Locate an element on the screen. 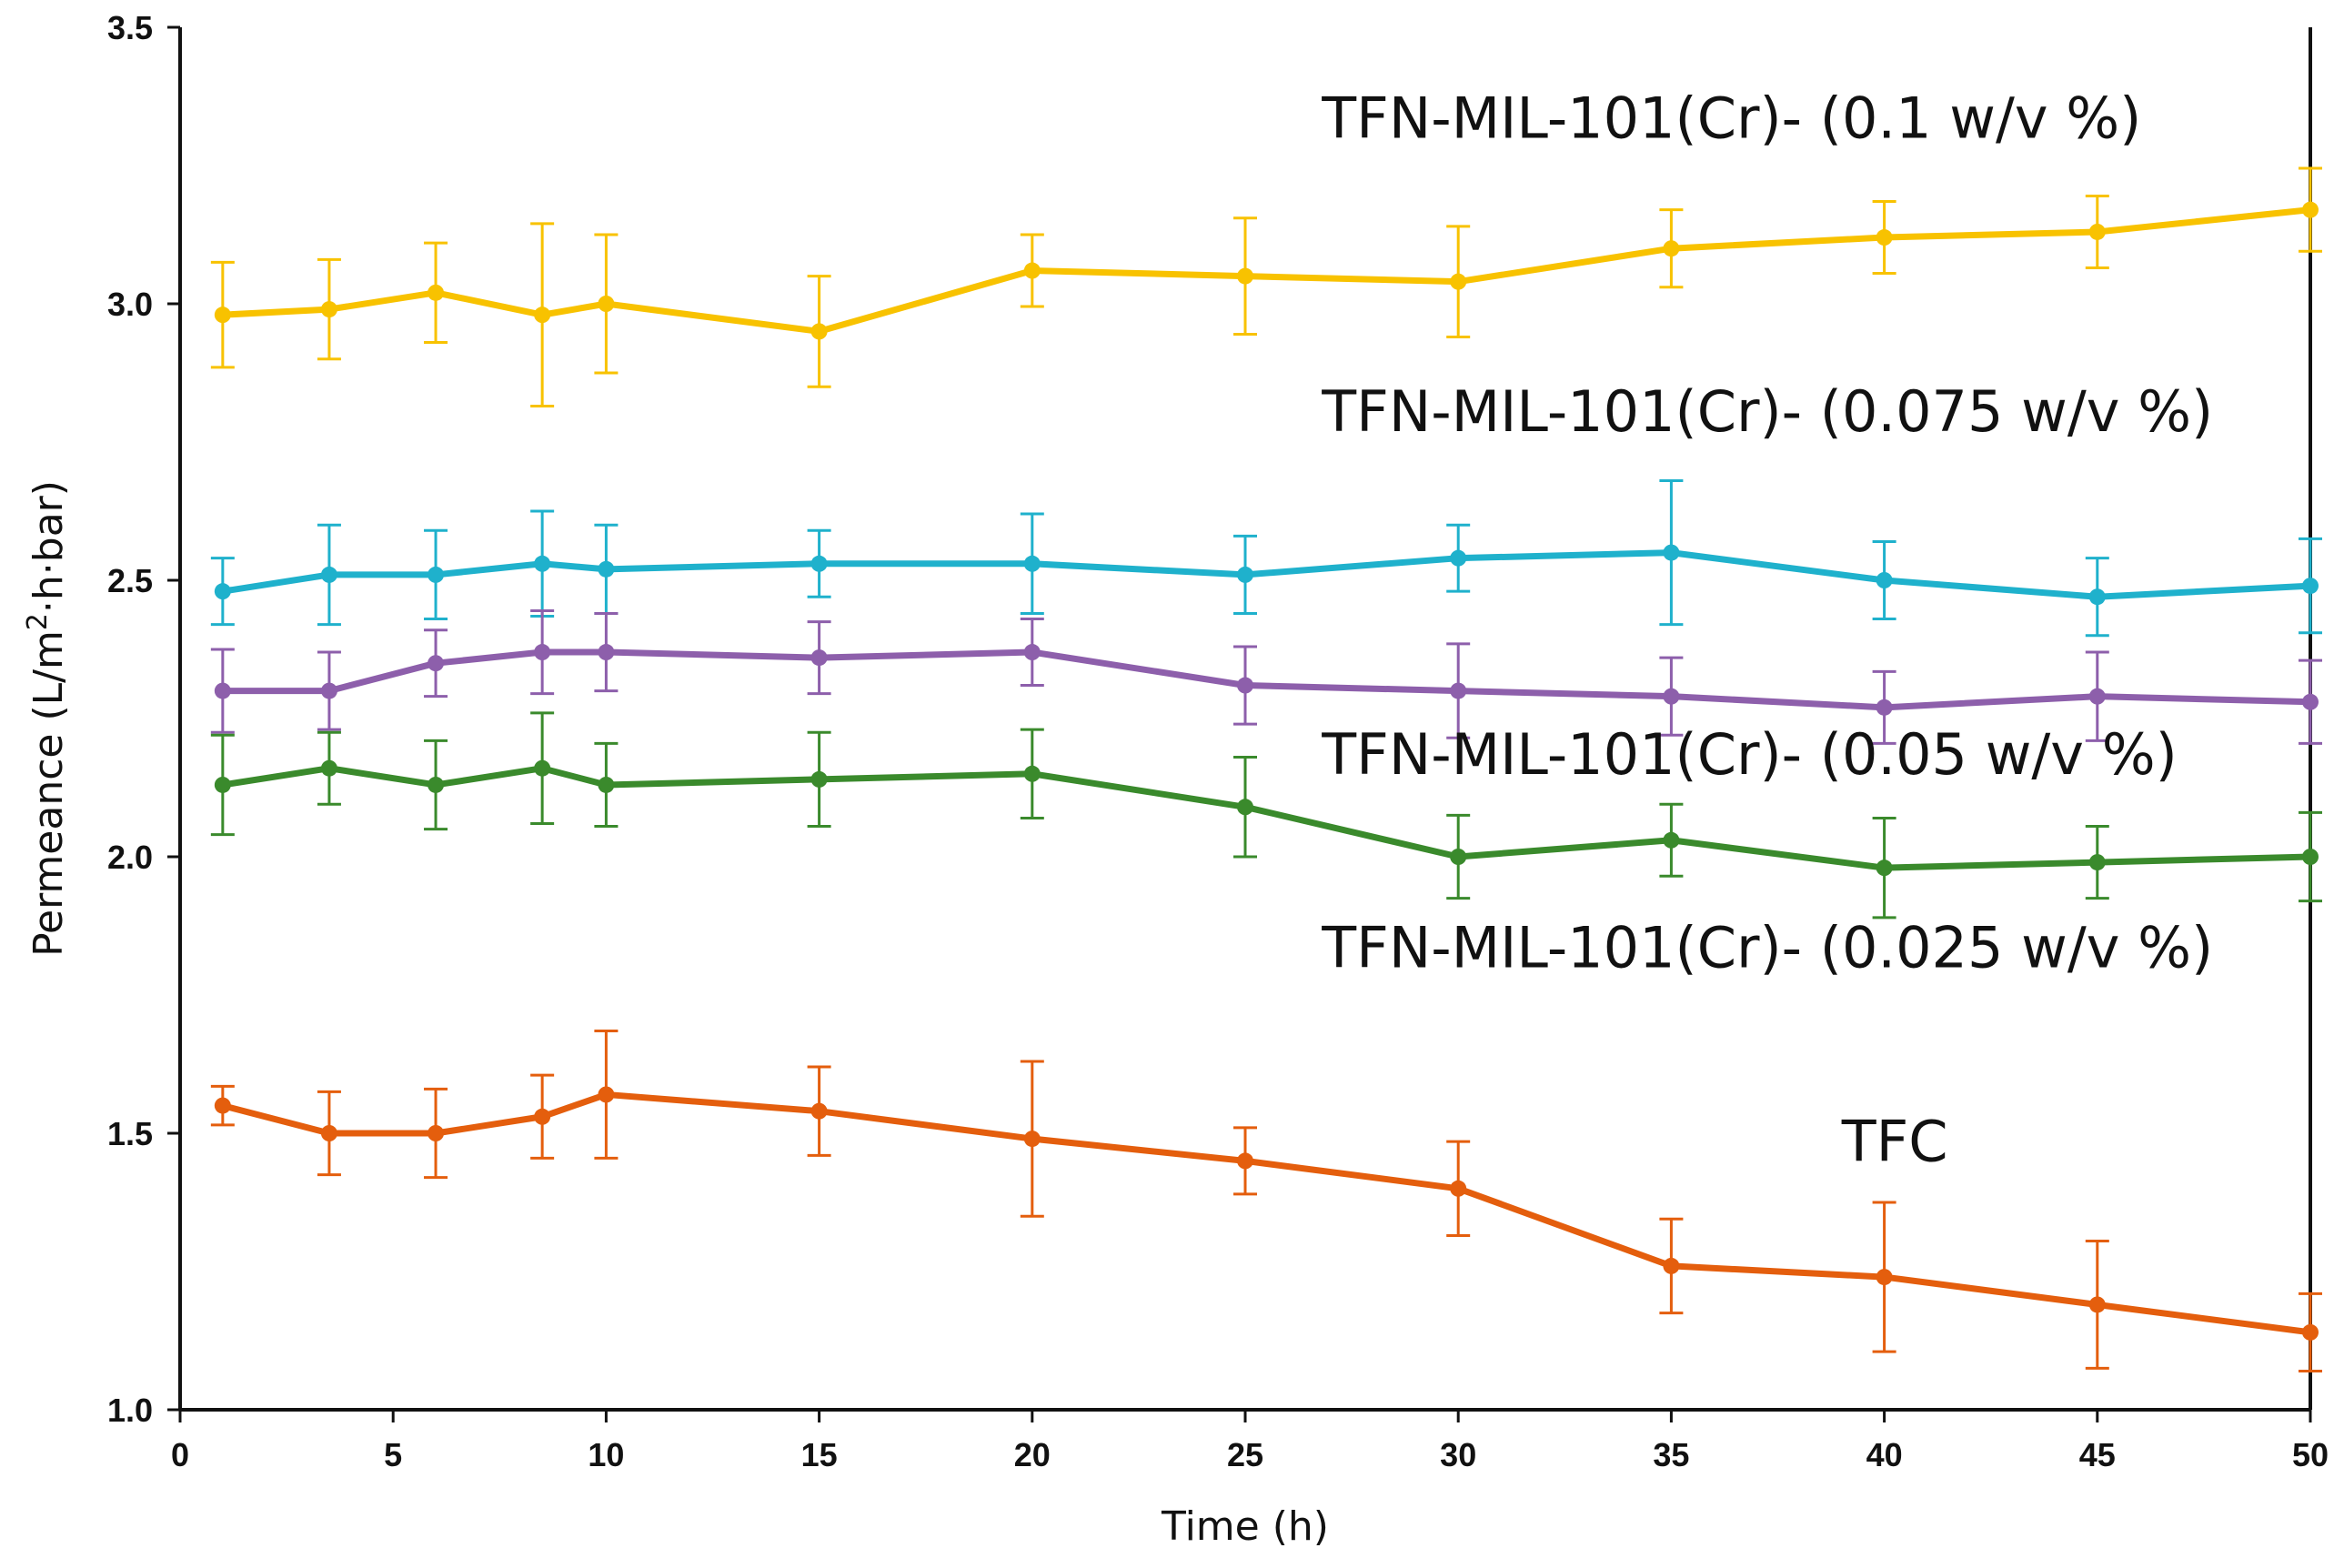  x-tick-label: 50 is located at coordinates (2310, 1454).